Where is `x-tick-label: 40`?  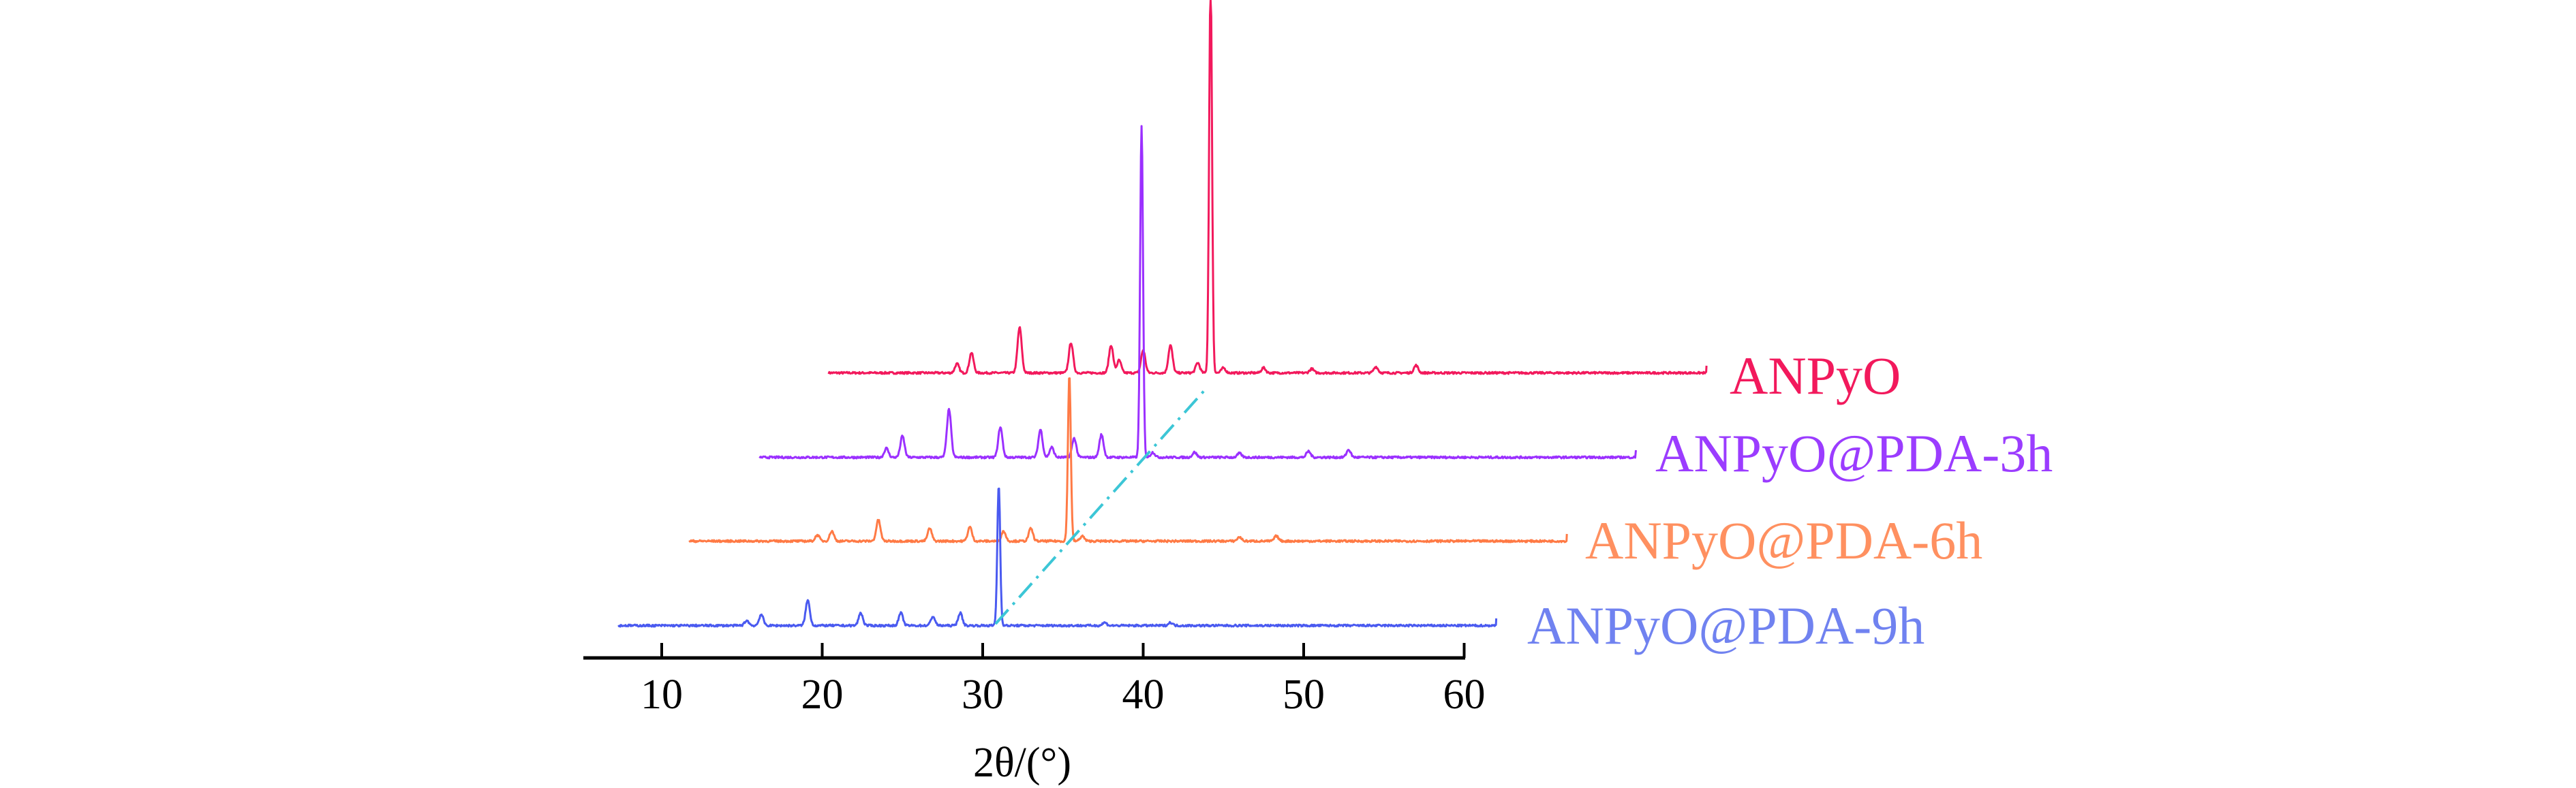 x-tick-label: 40 is located at coordinates (1143, 695).